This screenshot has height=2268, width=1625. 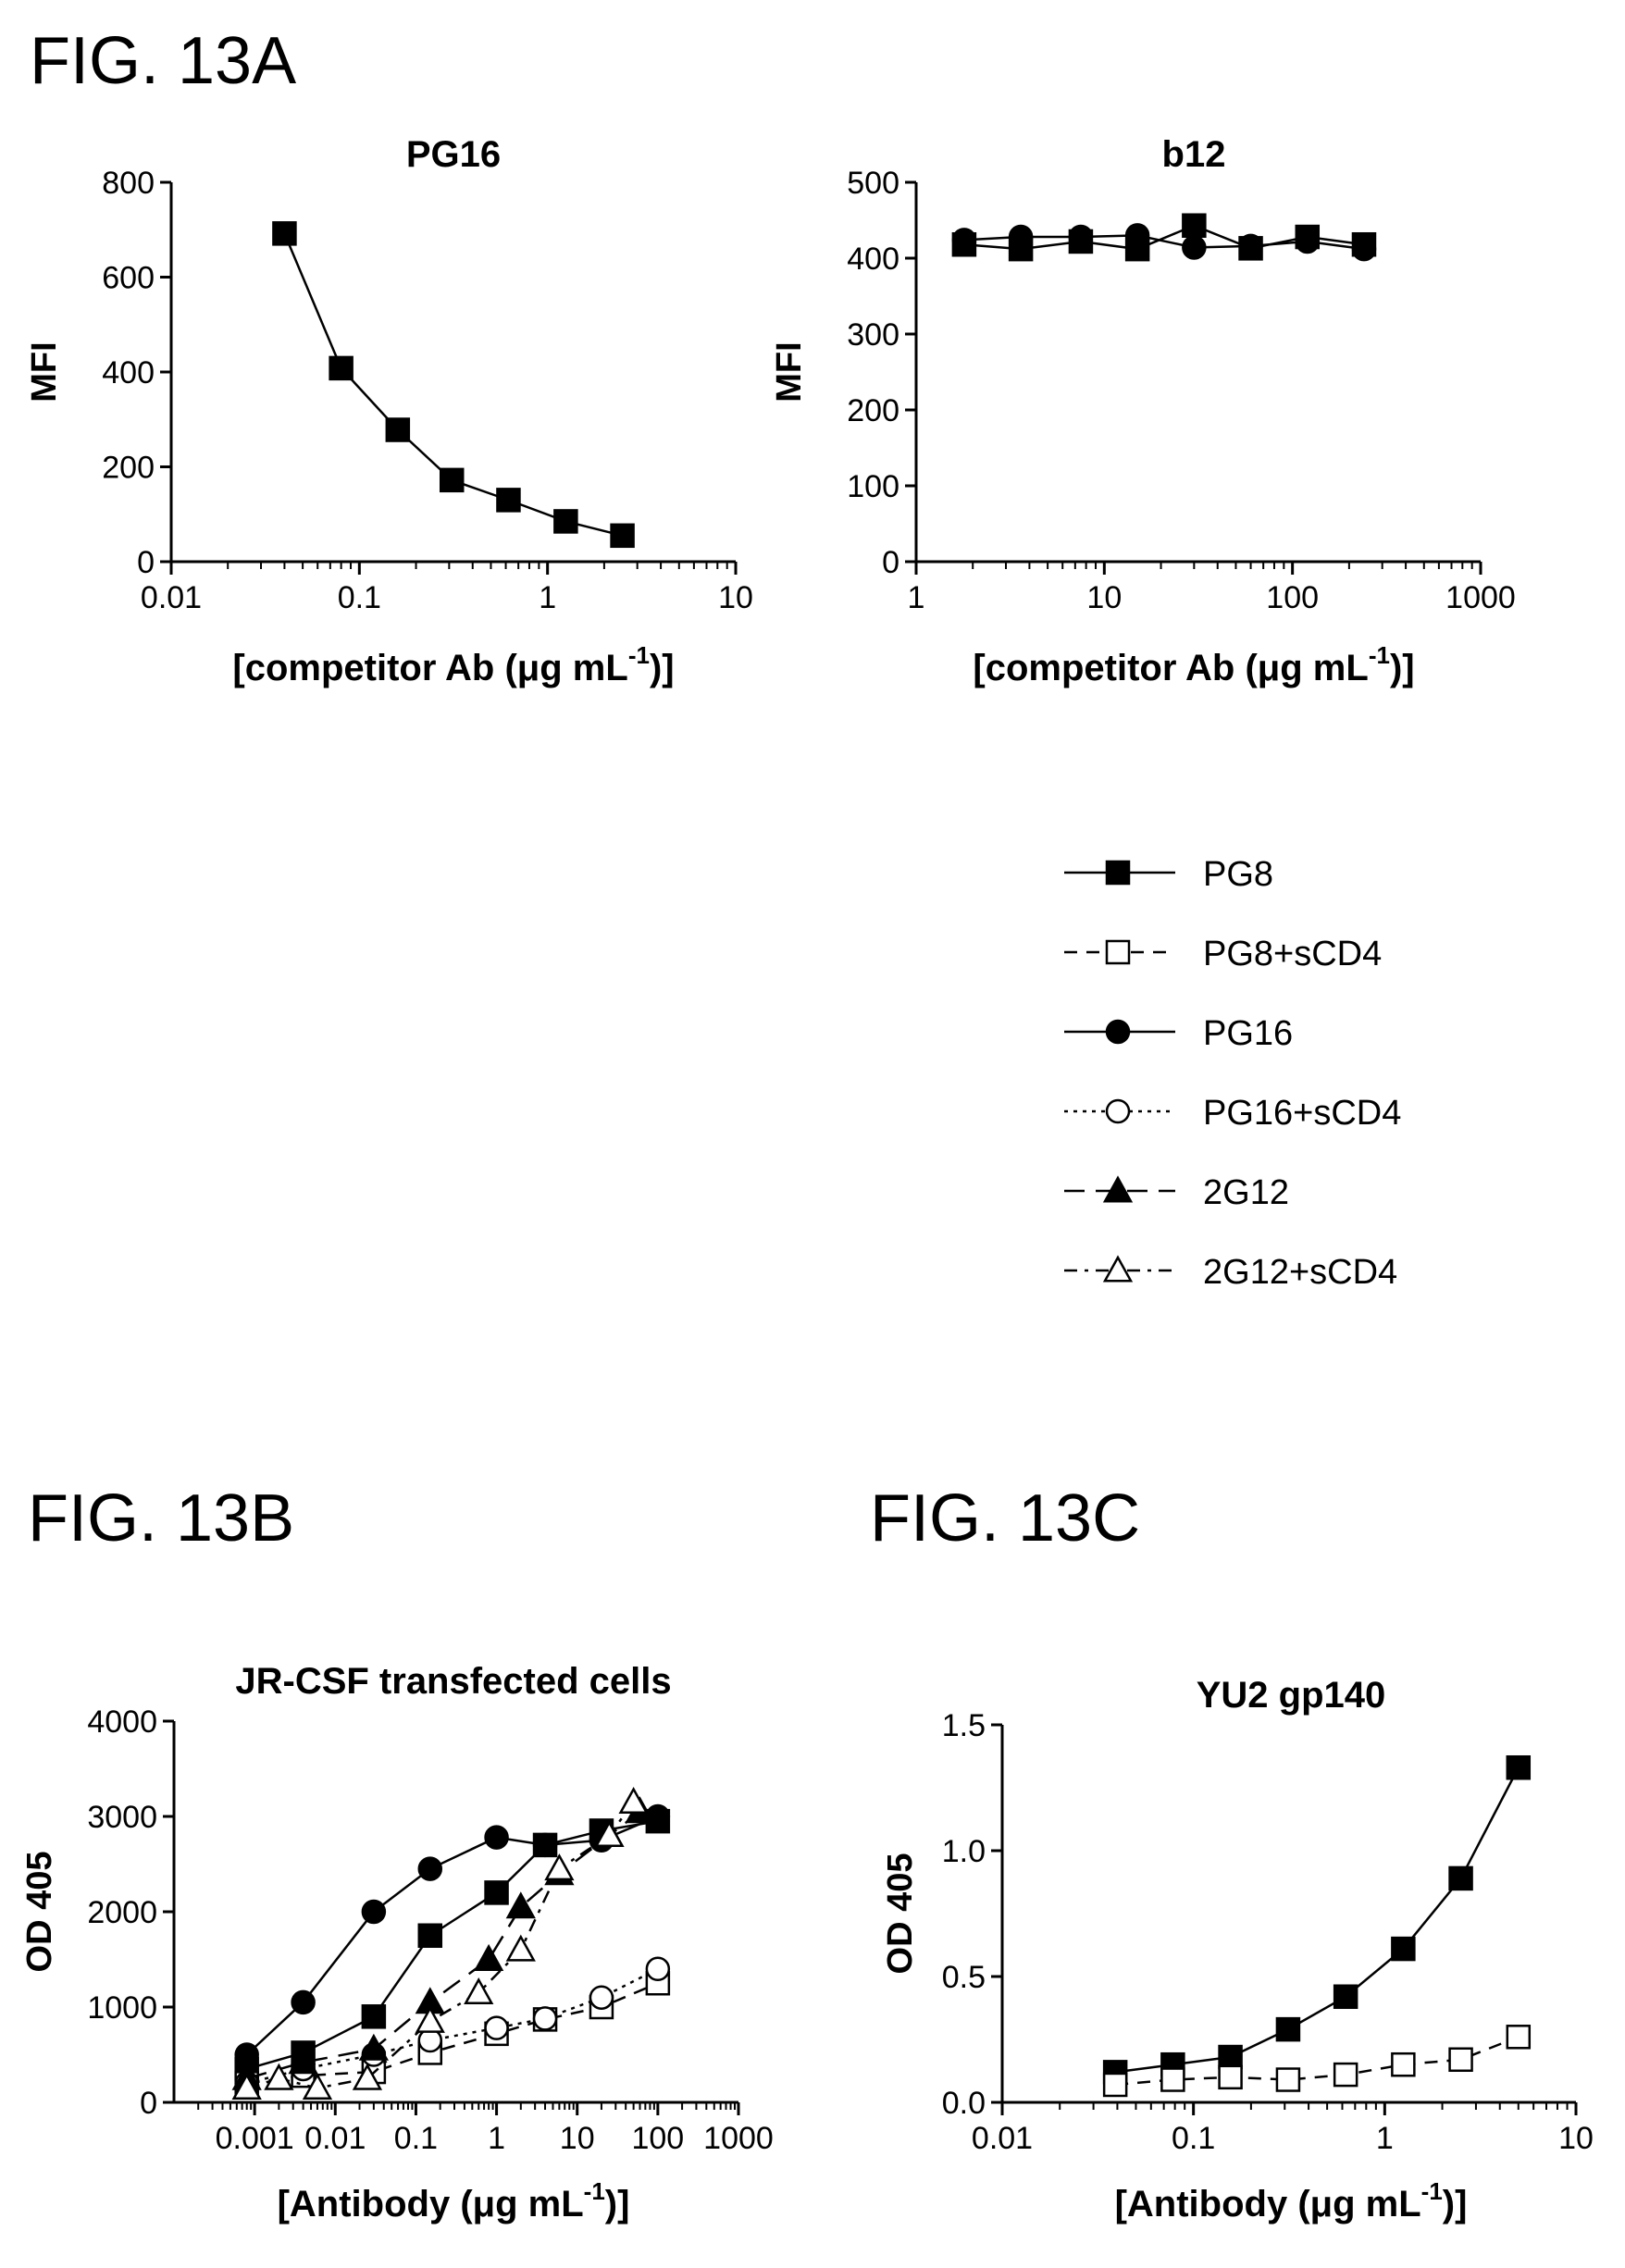 What do you see at coordinates (122, 1912) in the screenshot?
I see `y-tick-label: 2000` at bounding box center [122, 1912].